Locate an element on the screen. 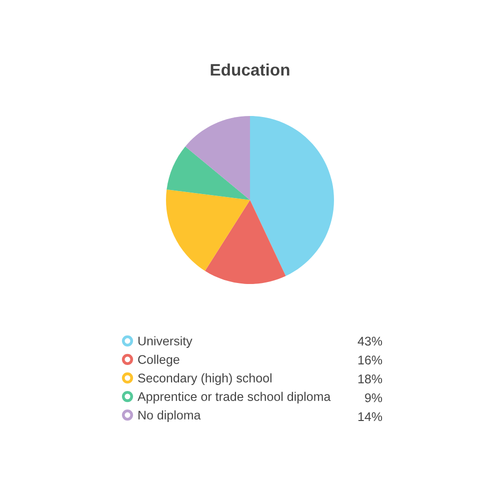  legend-label: University is located at coordinates (165, 342).